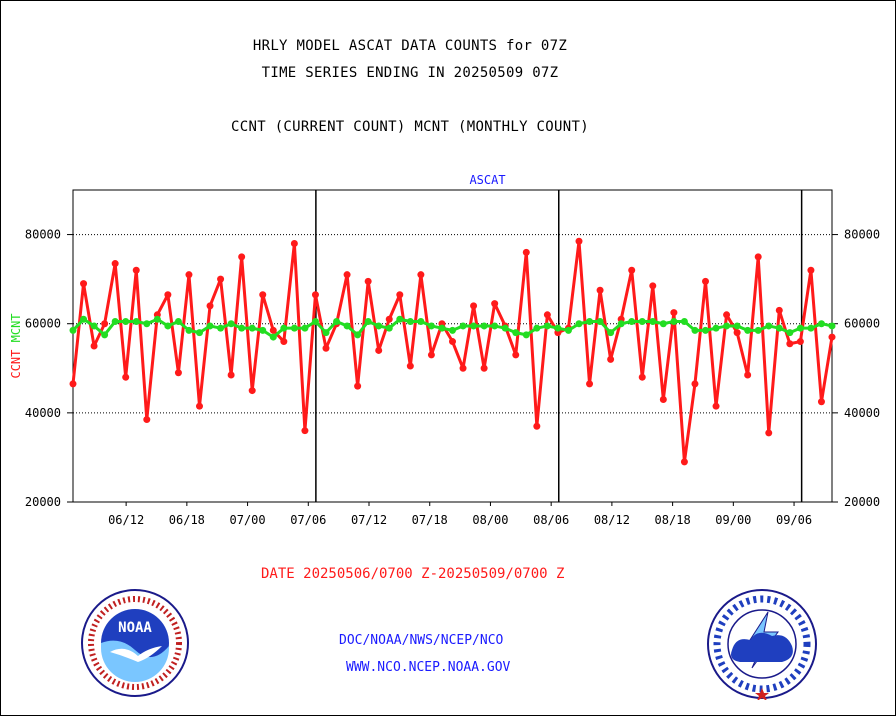 The height and width of the screenshot is (716, 896). Describe the element at coordinates (135, 628) in the screenshot. I see `noaa-logo-text: NOAA` at that location.